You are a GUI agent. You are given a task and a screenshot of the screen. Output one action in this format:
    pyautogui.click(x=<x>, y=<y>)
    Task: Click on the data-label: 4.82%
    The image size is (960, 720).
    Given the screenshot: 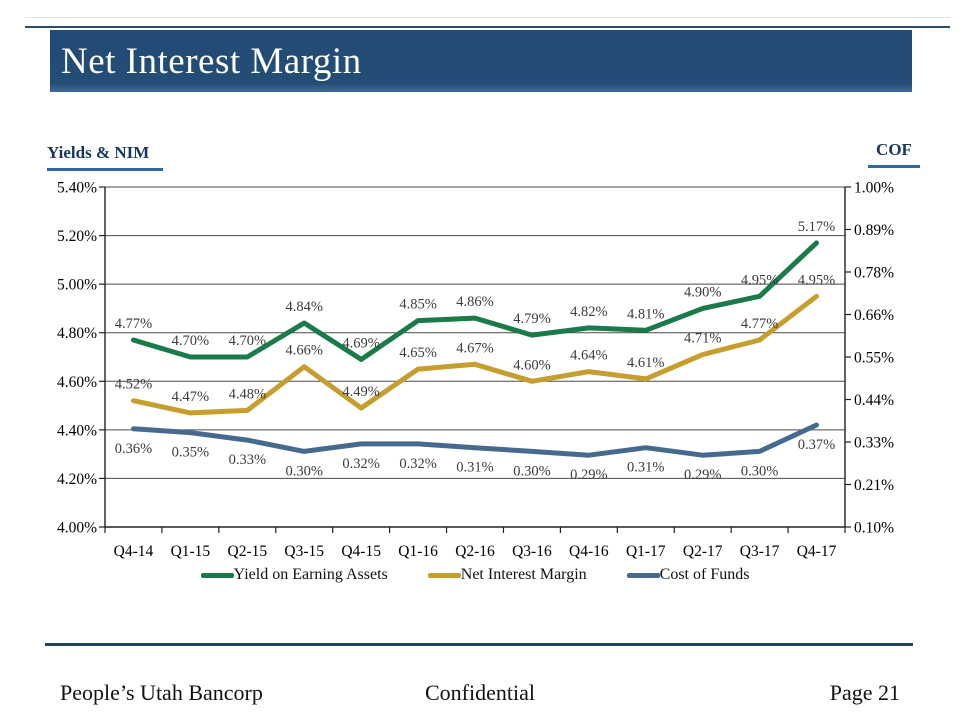 What is the action you would take?
    pyautogui.click(x=588, y=312)
    